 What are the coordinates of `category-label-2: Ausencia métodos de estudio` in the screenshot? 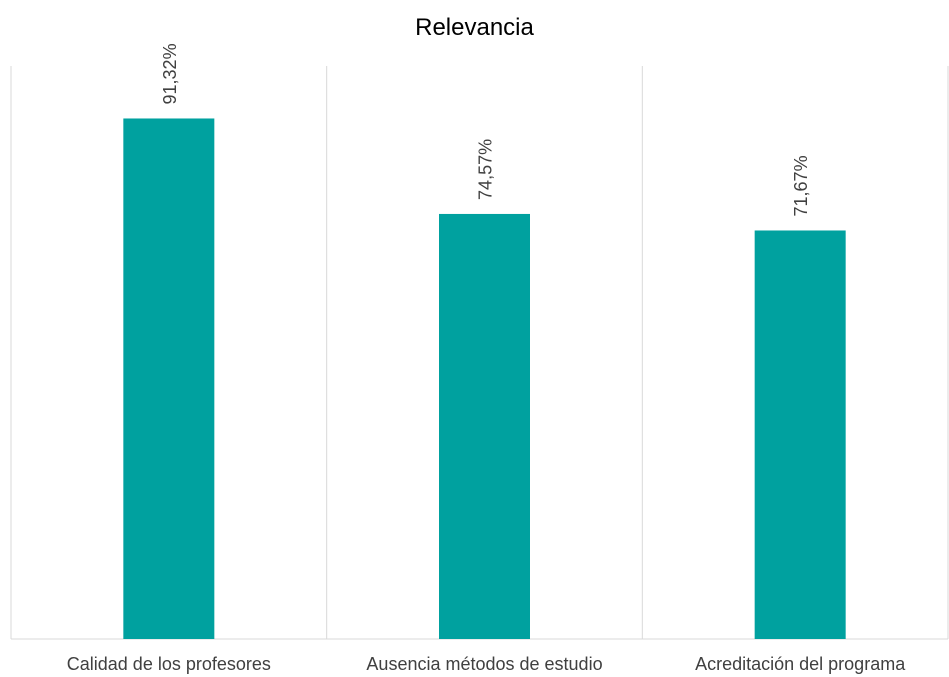 It's located at (484, 664).